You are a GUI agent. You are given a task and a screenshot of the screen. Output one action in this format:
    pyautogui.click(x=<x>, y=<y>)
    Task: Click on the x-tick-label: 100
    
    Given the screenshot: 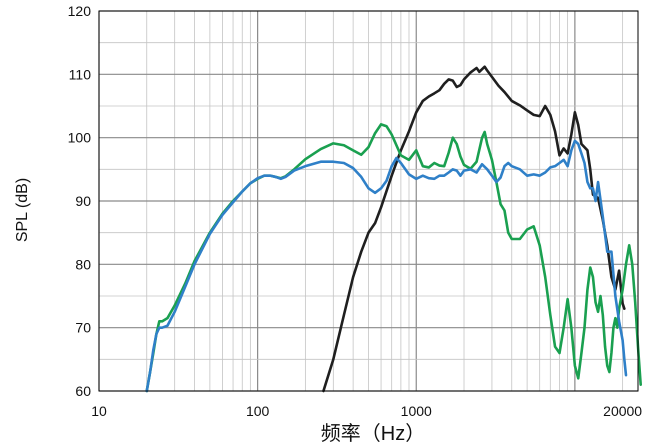 What is the action you would take?
    pyautogui.click(x=258, y=411)
    